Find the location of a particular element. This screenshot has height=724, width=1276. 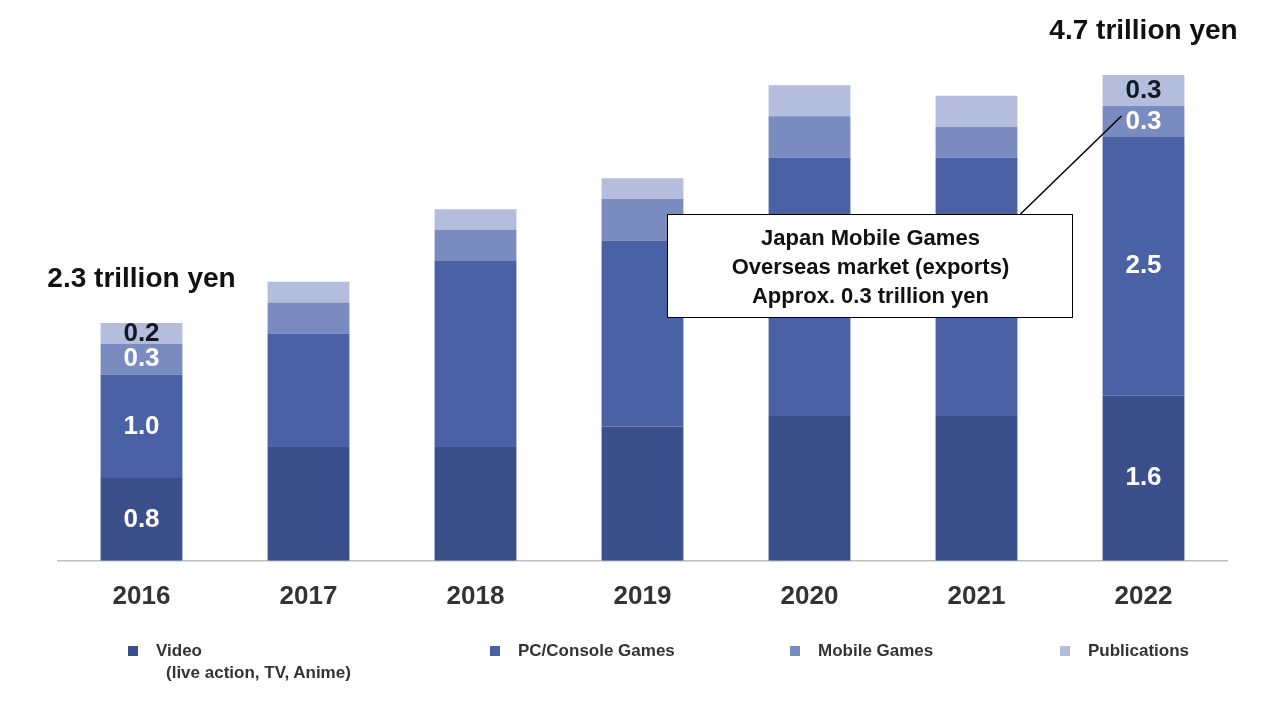

data-label: 0.8 is located at coordinates (141, 517).